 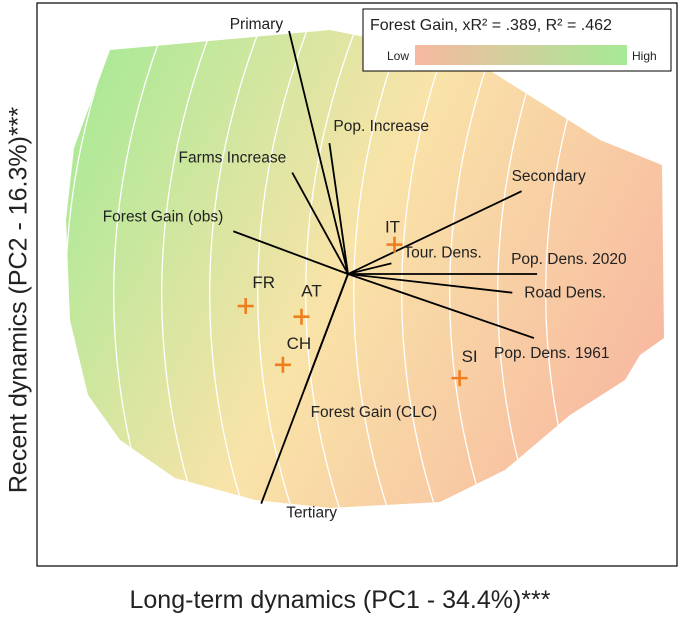 What do you see at coordinates (18, 300) in the screenshot?
I see `y-axis-title: Recent dynamics (PC2 - 16.3%)***` at bounding box center [18, 300].